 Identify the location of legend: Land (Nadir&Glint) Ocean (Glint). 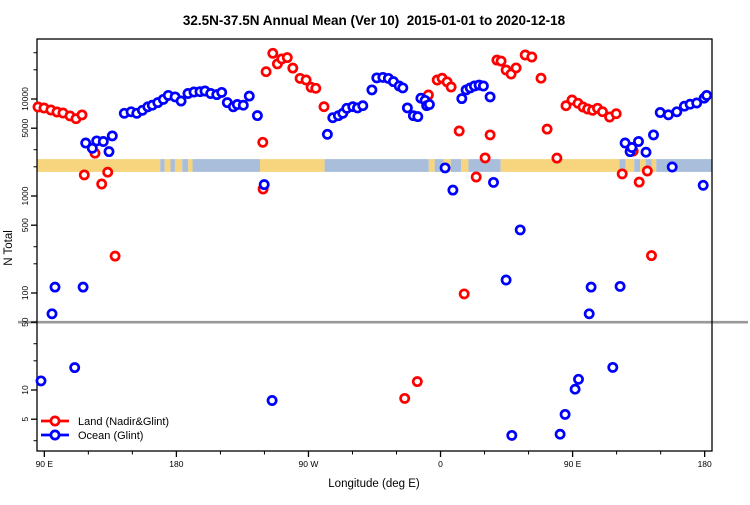
(105, 428).